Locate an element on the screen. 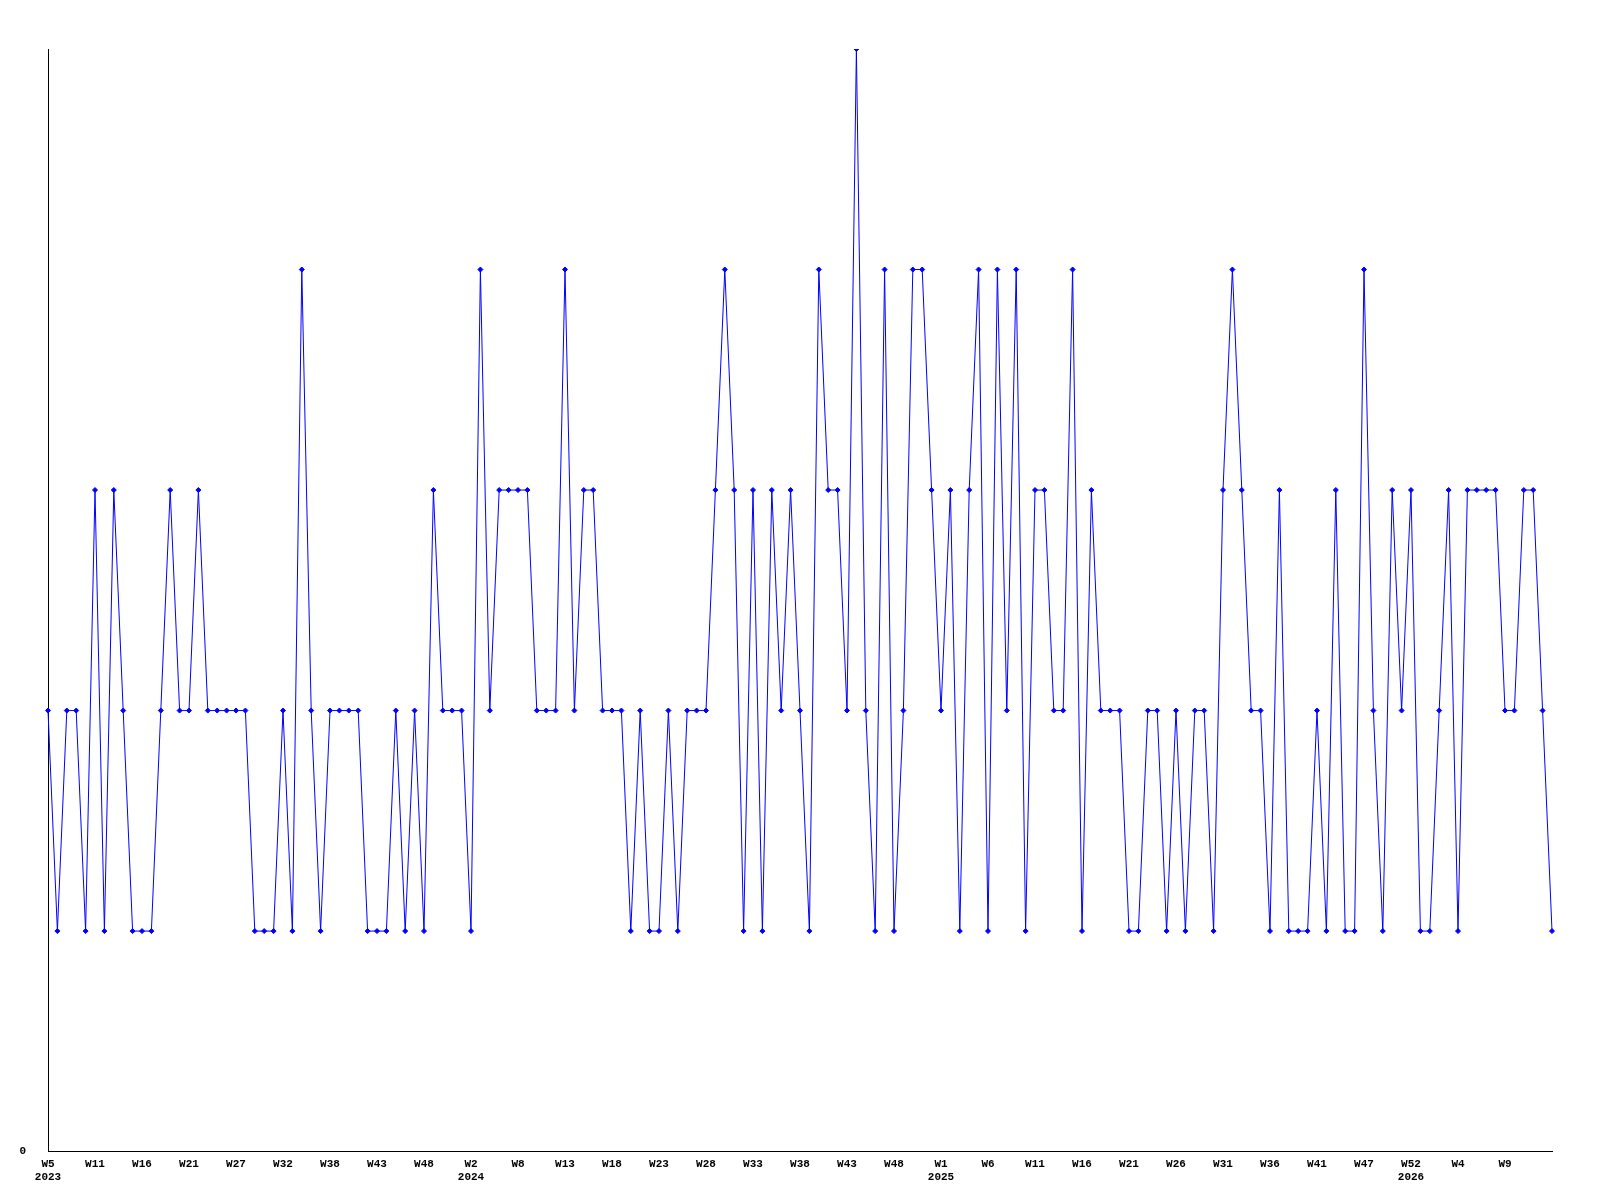 This screenshot has width=1600, height=1200. x-tick-label: W47 is located at coordinates (1364, 1163).